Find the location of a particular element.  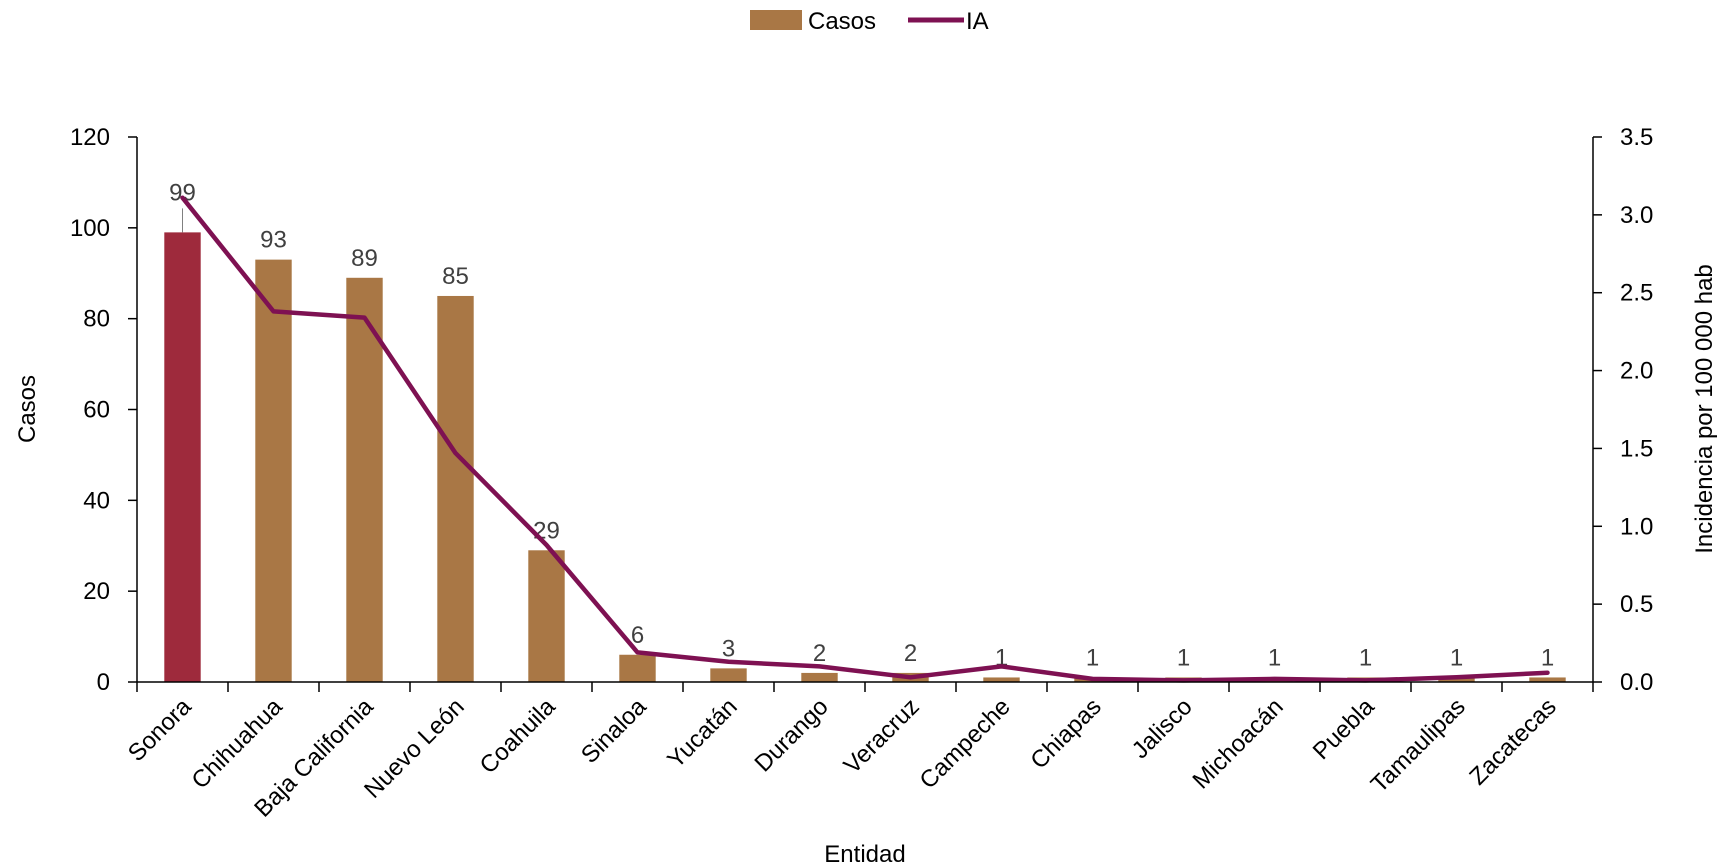

x-tick-label: Yucatán is located at coordinates (702, 733).